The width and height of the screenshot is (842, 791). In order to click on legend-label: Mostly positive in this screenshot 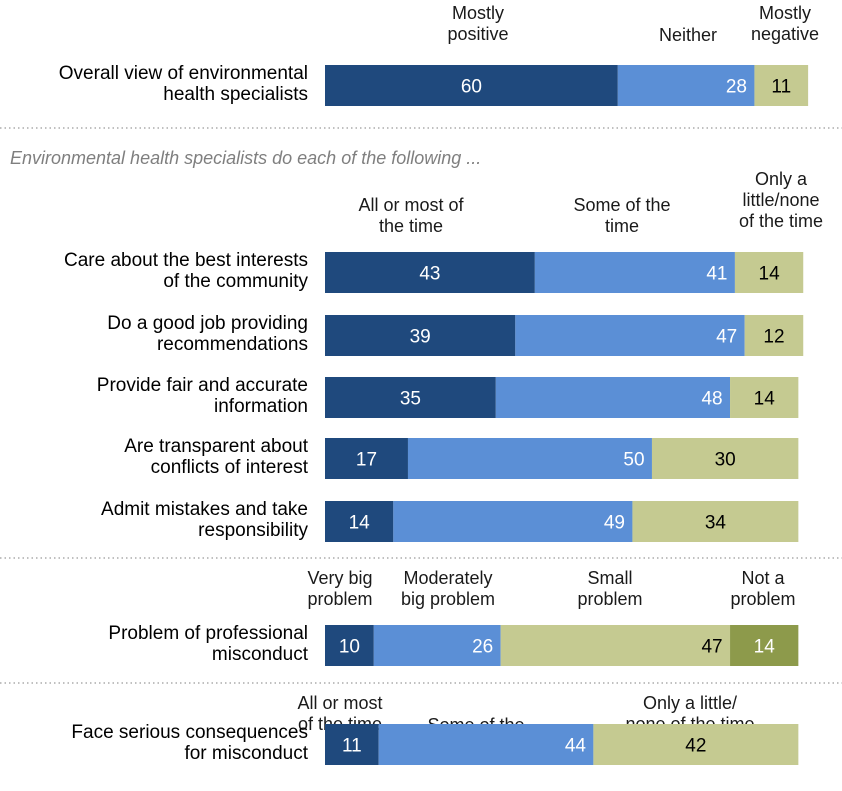, I will do `click(477, 23)`.